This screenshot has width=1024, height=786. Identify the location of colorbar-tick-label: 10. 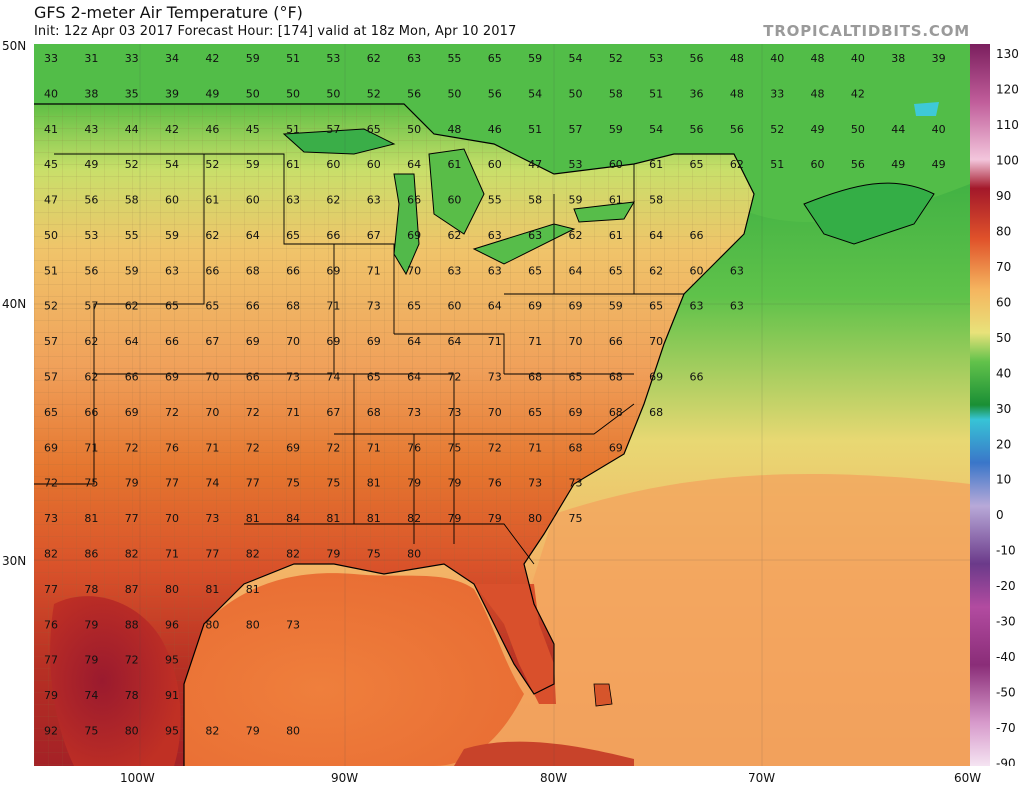
(1003, 480).